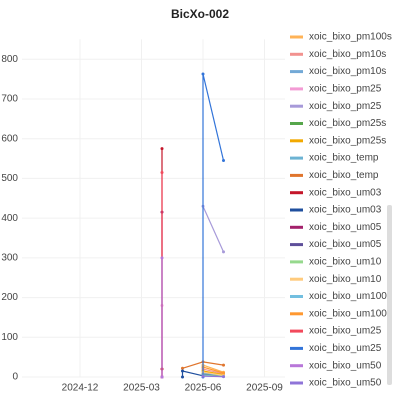 This screenshot has width=400, height=405. Describe the element at coordinates (15, 377) in the screenshot. I see `y-tick-label: 0` at that location.